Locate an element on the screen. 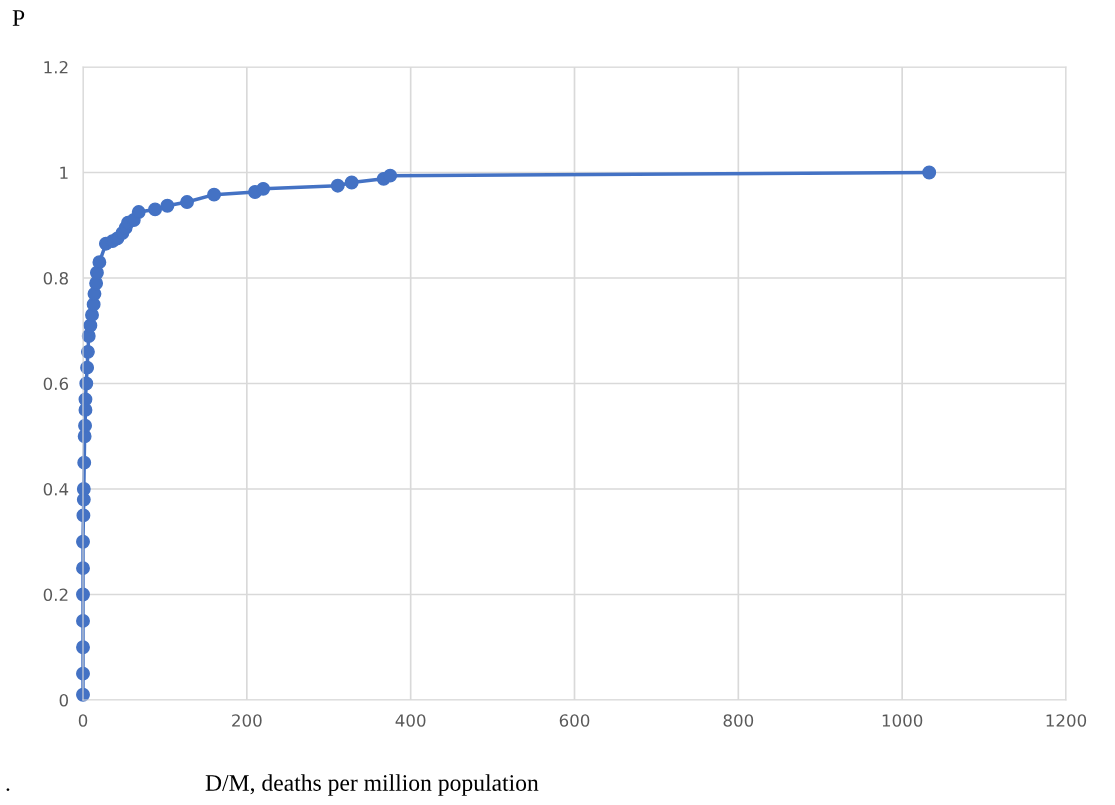 The width and height of the screenshot is (1115, 805). y-tick-label: 0.2 is located at coordinates (55, 595).